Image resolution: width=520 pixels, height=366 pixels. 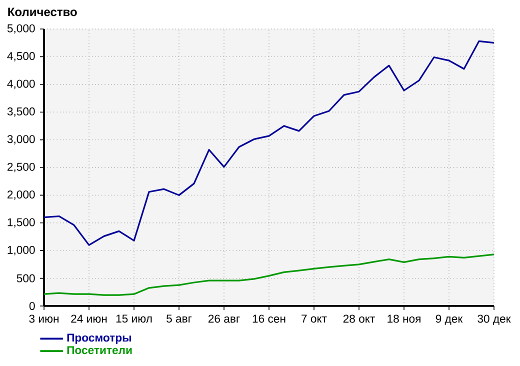 What do you see at coordinates (43, 318) in the screenshot?
I see `x-tick-label: 3 июн` at bounding box center [43, 318].